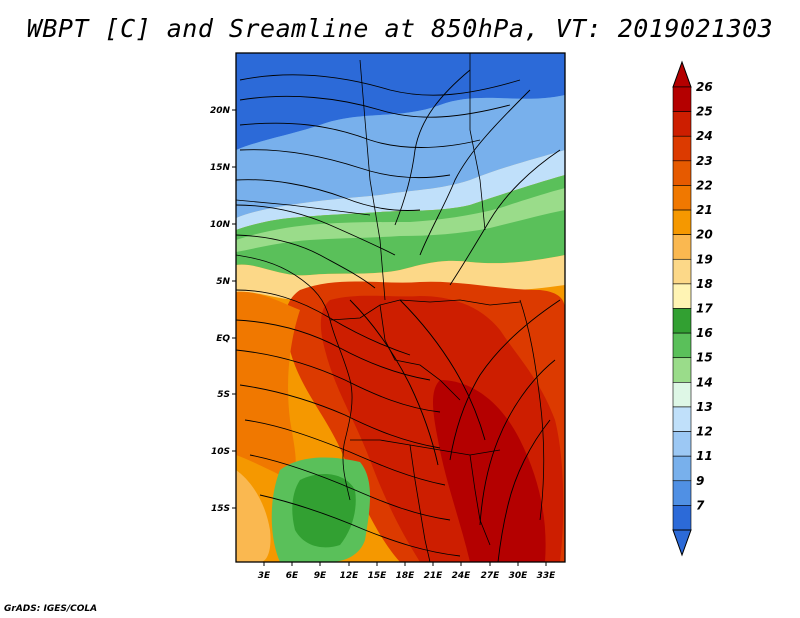 Image resolution: width=800 pixels, height=618 pixels. What do you see at coordinates (378, 576) in the screenshot?
I see `lon-label: 15E` at bounding box center [378, 576].